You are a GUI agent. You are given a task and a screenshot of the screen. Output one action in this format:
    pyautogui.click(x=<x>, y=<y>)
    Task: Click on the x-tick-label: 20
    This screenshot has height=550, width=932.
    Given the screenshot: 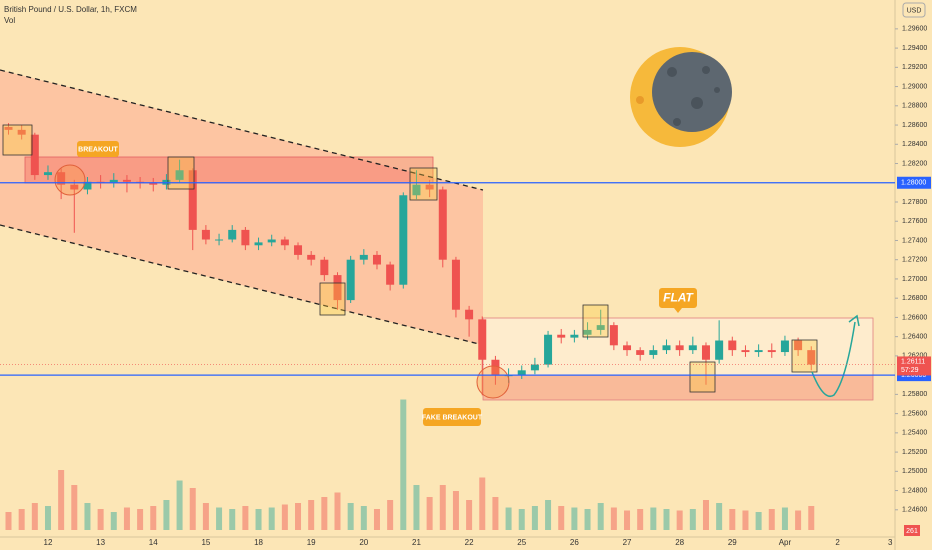 What is the action you would take?
    pyautogui.click(x=363, y=542)
    